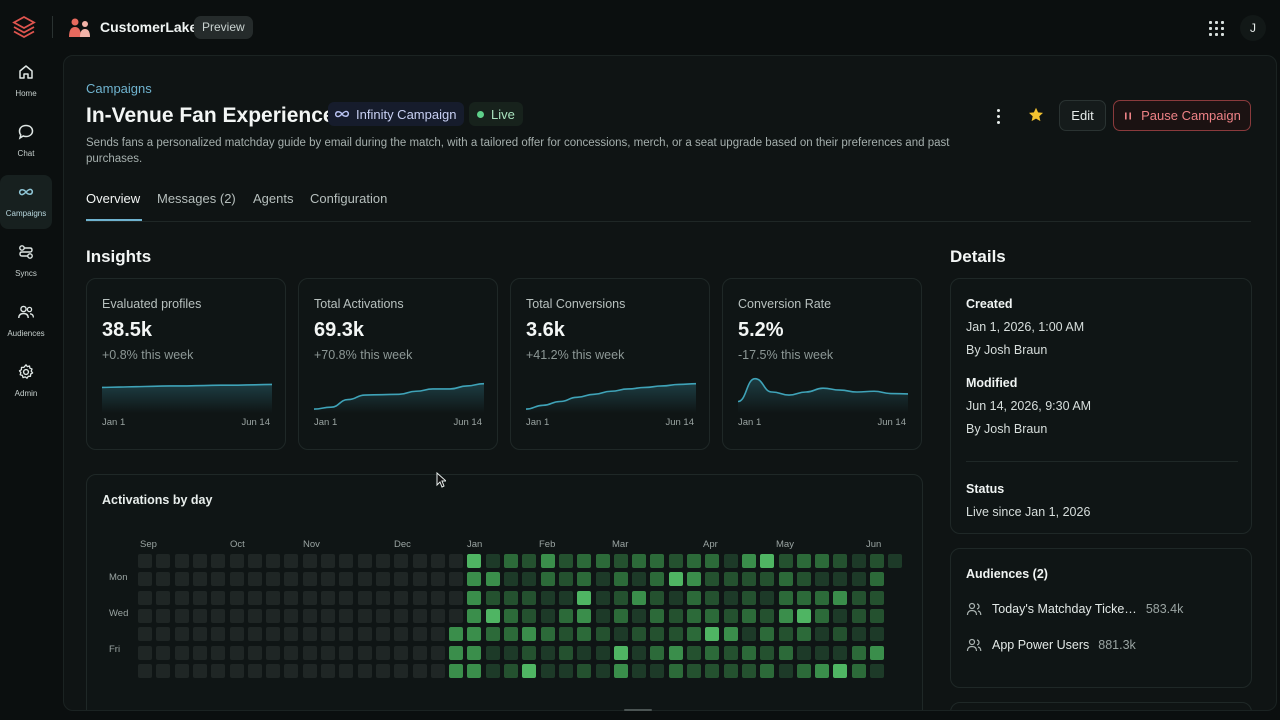  What do you see at coordinates (113, 198) in the screenshot?
I see `tab-overview: Overview` at bounding box center [113, 198].